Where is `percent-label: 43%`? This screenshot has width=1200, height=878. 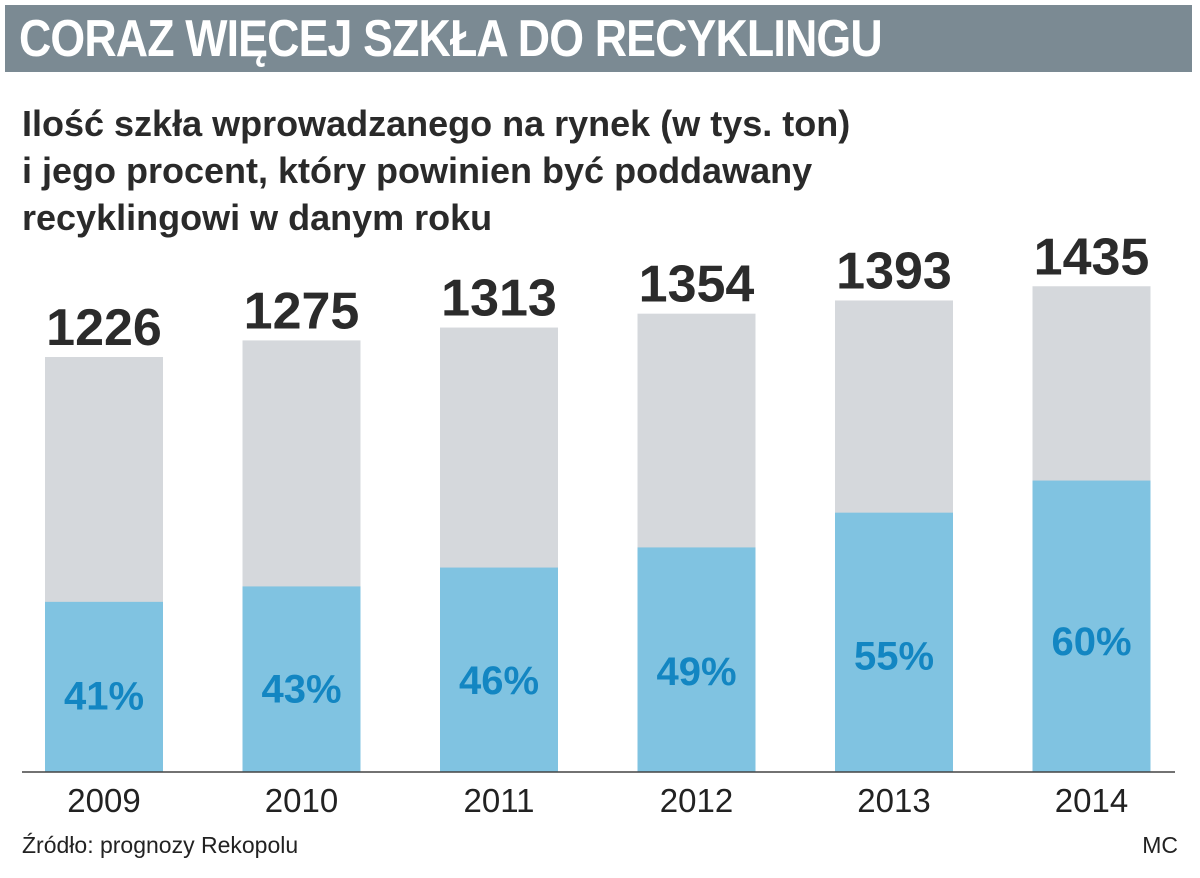 percent-label: 43% is located at coordinates (301, 689).